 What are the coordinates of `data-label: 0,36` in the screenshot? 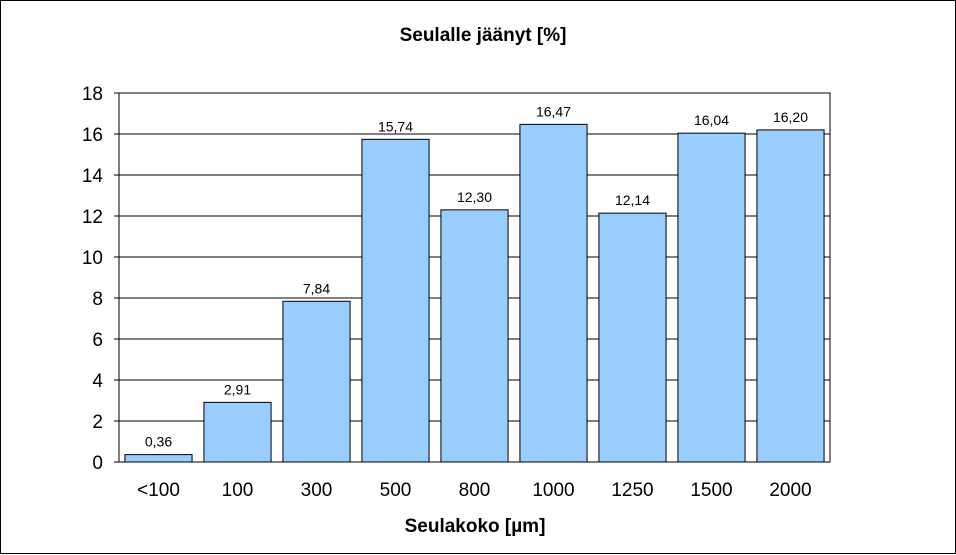 It's located at (158, 442).